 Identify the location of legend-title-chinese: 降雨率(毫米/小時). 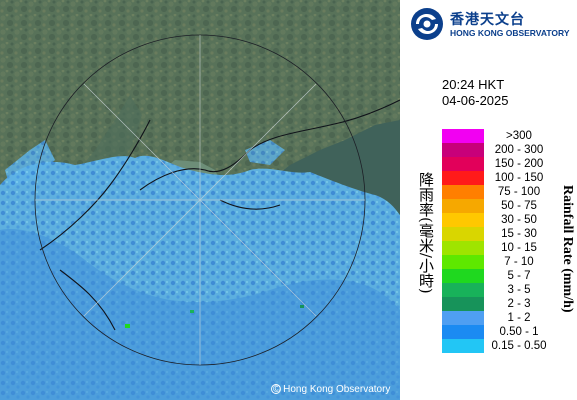
(426, 233).